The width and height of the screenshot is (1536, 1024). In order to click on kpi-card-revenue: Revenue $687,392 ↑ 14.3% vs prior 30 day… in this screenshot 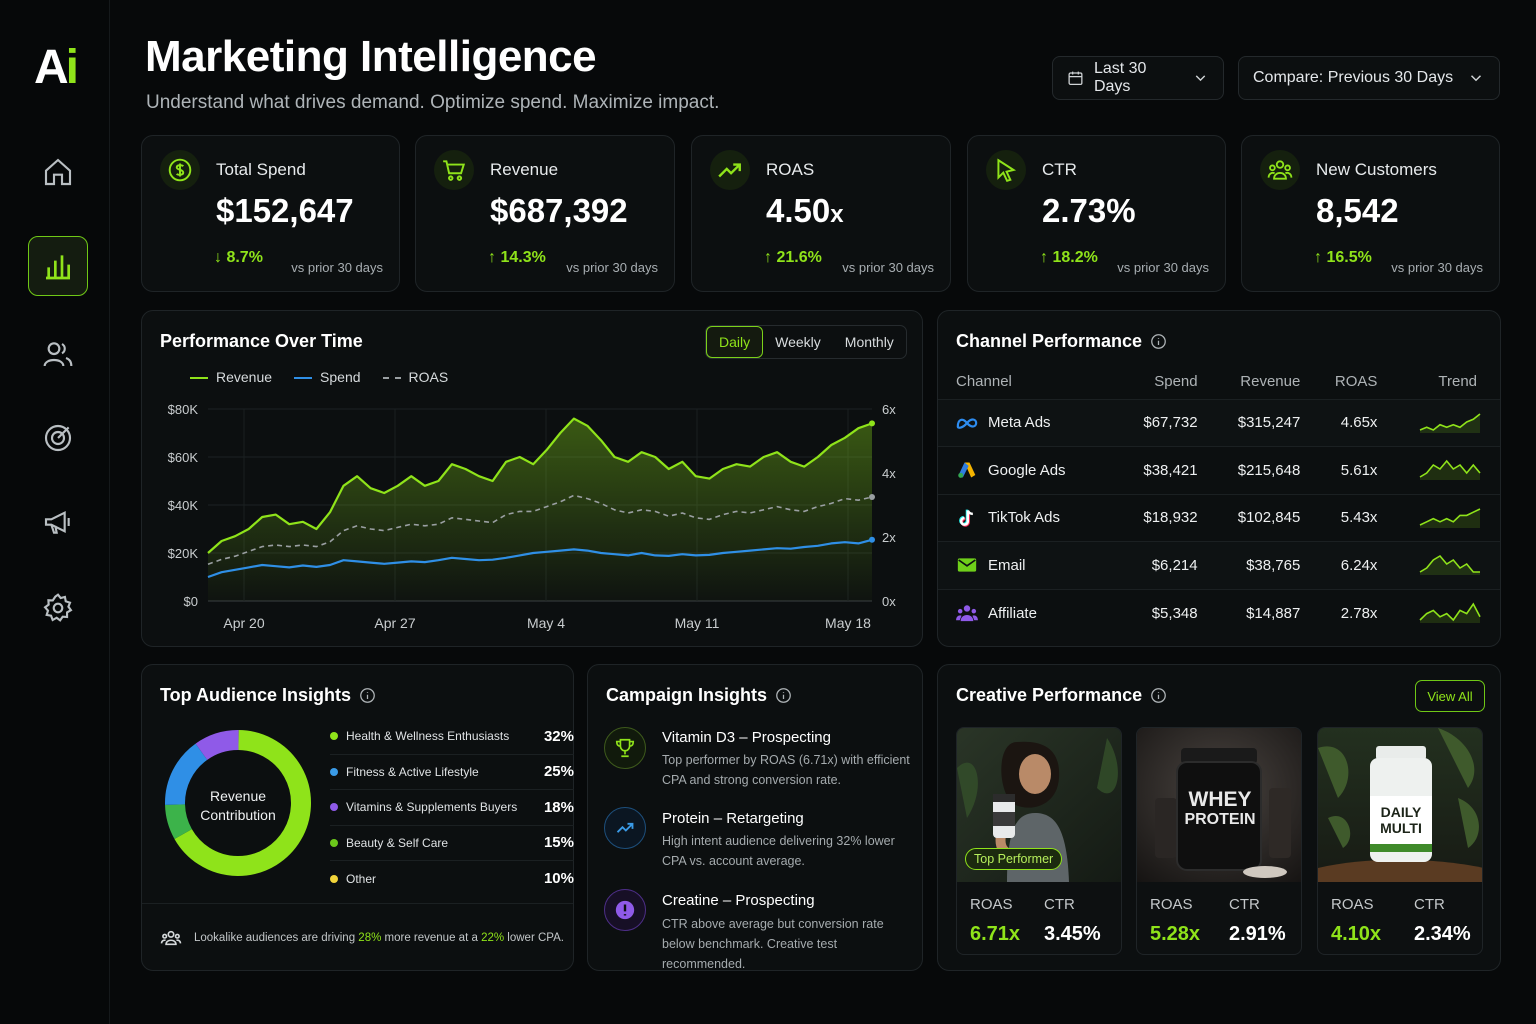, I will do `click(545, 213)`.